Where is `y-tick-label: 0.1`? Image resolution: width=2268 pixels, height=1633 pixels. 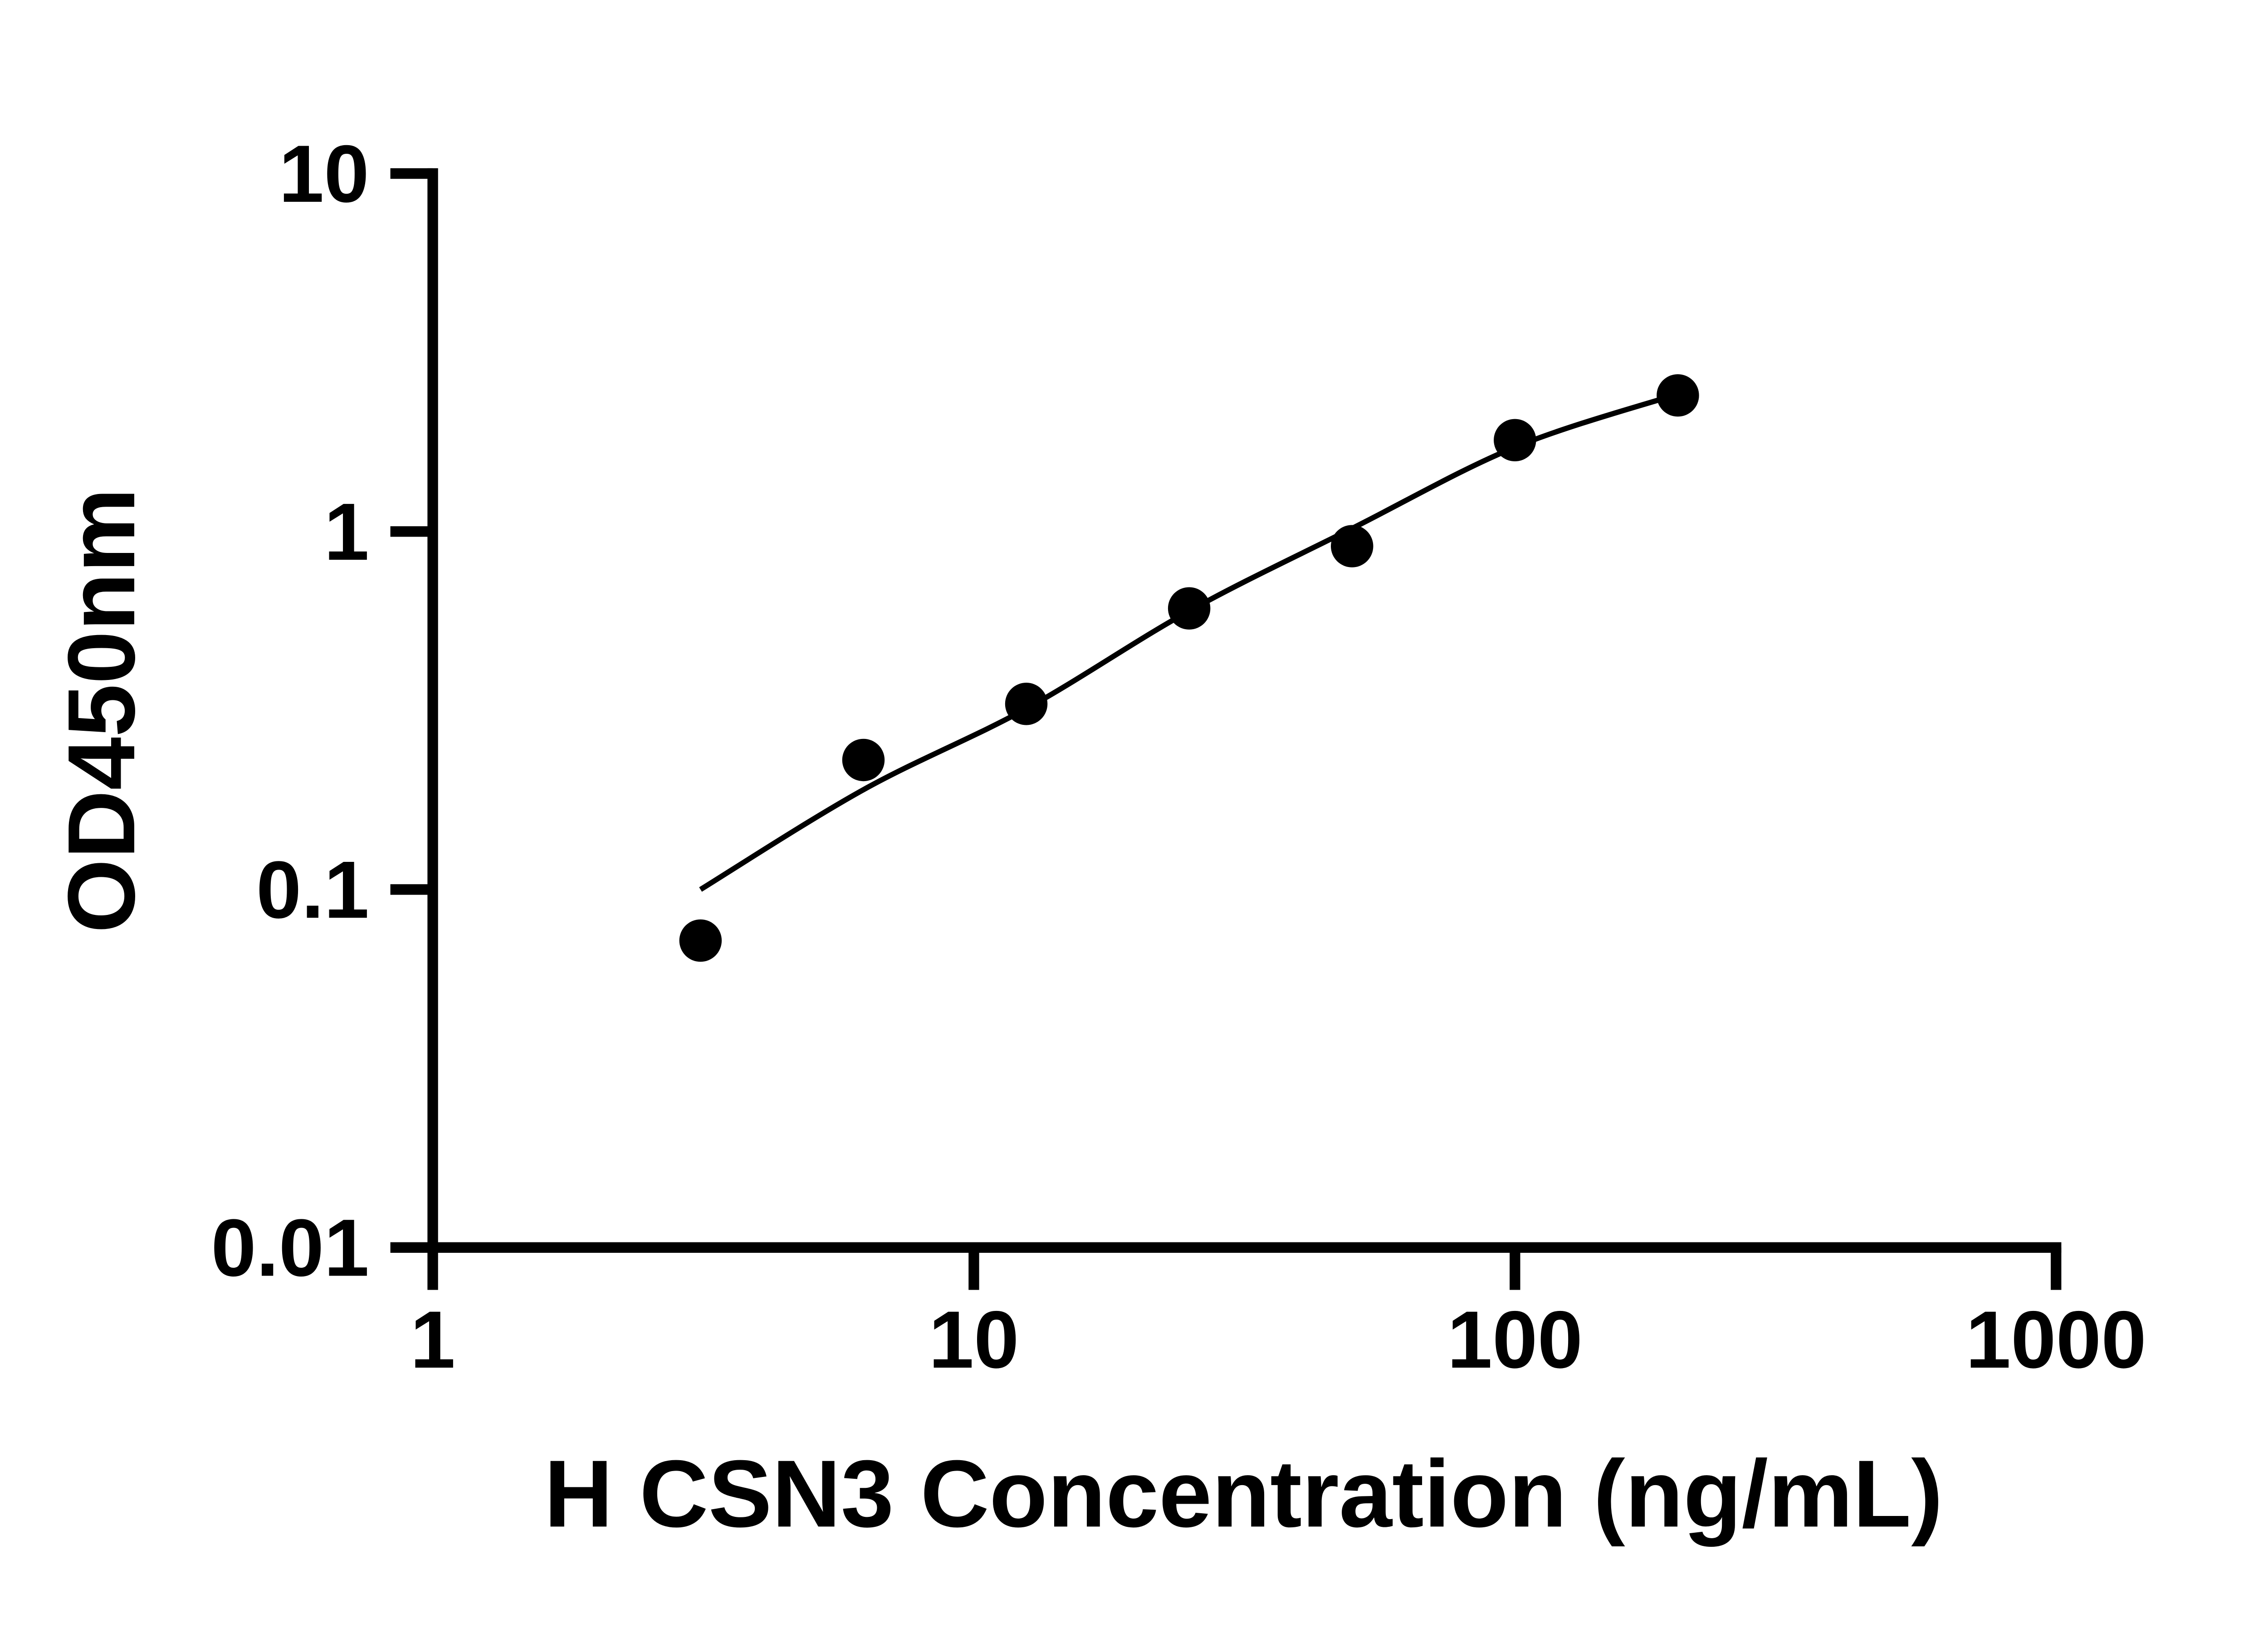
y-tick-label: 0.1 is located at coordinates (312, 889).